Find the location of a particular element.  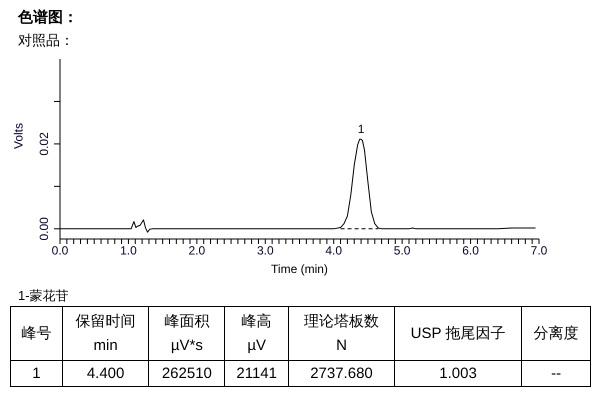

text: 2737.680 is located at coordinates (341, 374).